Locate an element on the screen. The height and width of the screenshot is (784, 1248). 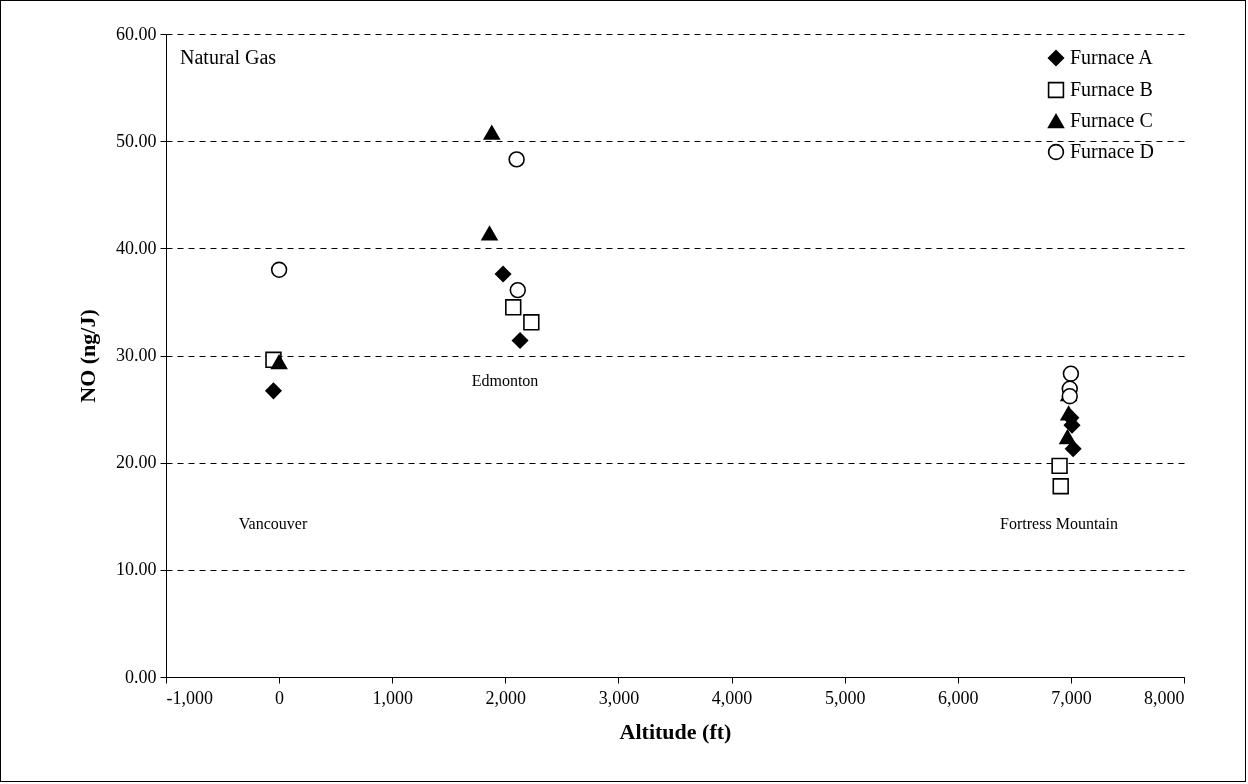
legend-label: Furnace D is located at coordinates (1112, 151).